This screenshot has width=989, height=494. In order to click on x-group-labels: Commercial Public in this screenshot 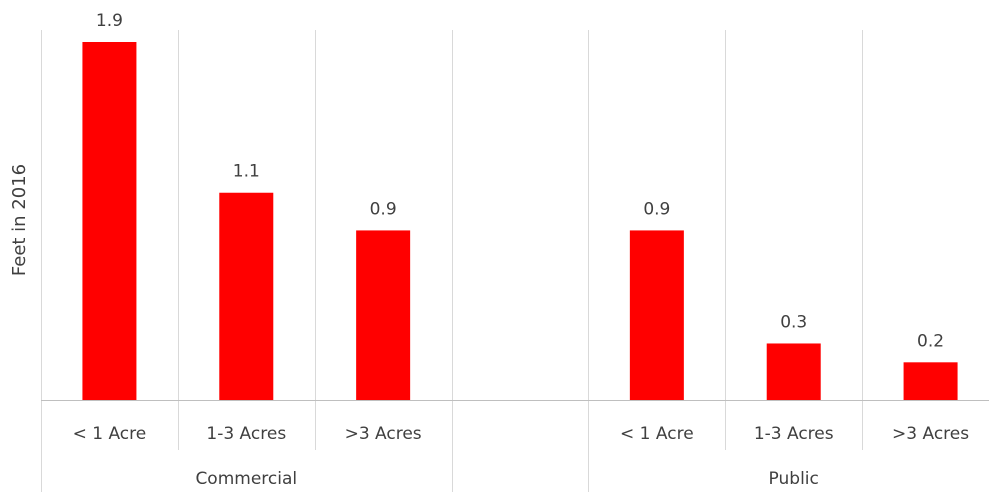, I will do `click(506, 479)`.